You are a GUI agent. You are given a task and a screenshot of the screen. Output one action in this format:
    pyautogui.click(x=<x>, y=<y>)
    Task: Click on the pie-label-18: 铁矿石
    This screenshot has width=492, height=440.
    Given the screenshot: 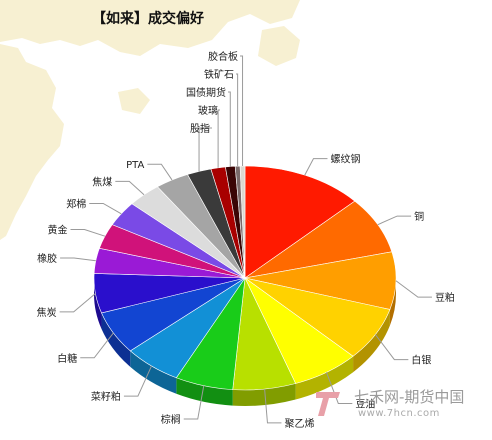 What is the action you would take?
    pyautogui.click(x=219, y=74)
    